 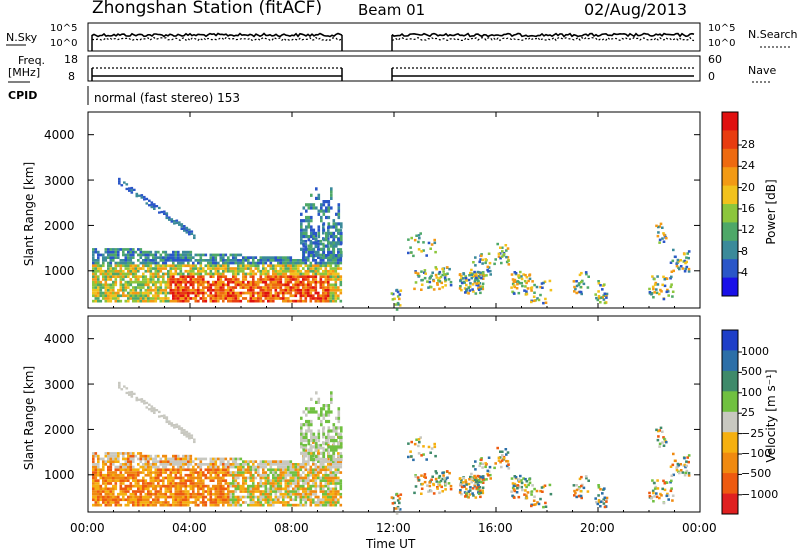 What do you see at coordinates (730, 177) in the screenshot?
I see `power-colorbar-swatch` at bounding box center [730, 177].